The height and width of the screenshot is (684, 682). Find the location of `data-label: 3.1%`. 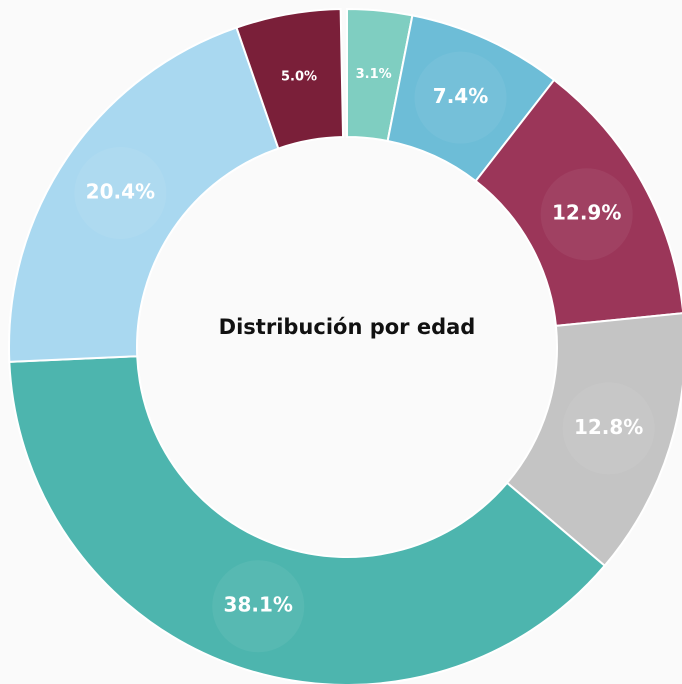

data-label: 3.1% is located at coordinates (374, 74).